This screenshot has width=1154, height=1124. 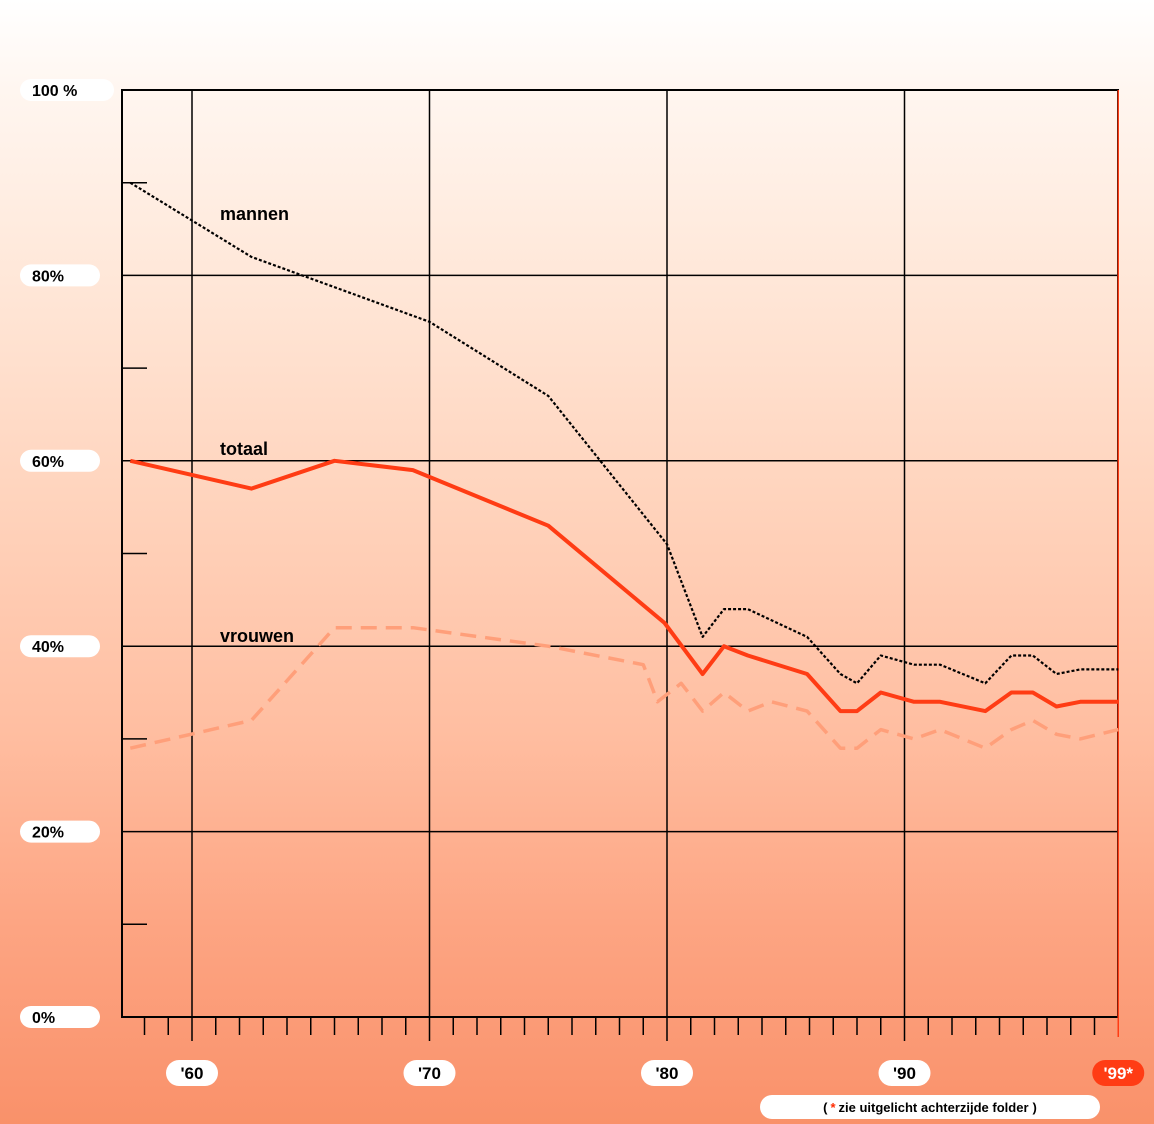 I want to click on x-tick-label: '70, so click(x=429, y=1073).